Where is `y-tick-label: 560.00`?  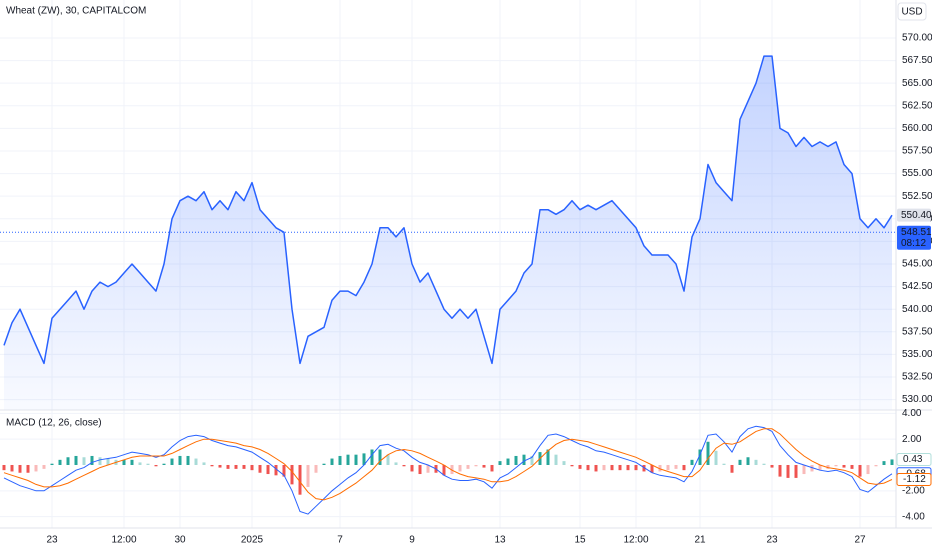 y-tick-label: 560.00 is located at coordinates (917, 128).